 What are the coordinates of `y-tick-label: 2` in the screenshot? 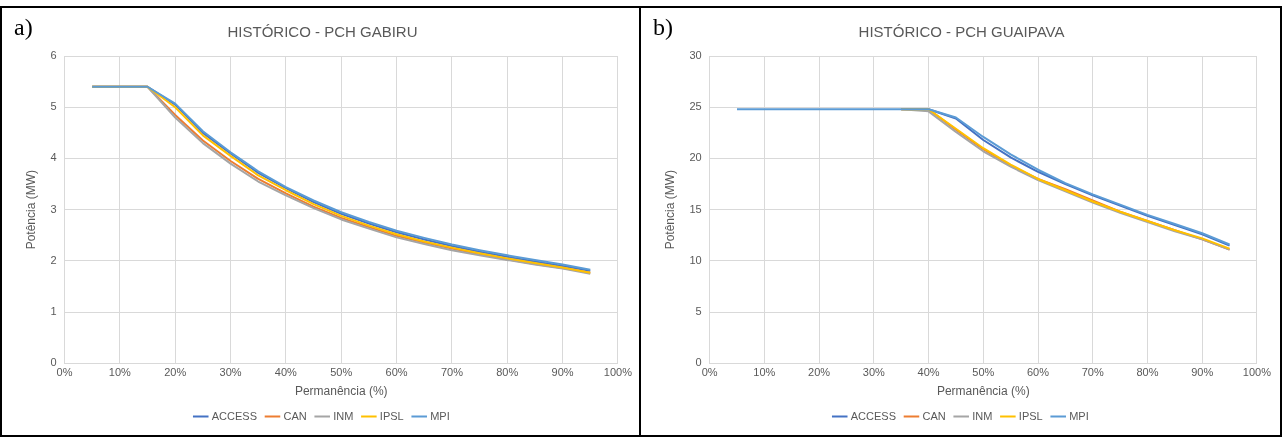 It's located at (53, 259).